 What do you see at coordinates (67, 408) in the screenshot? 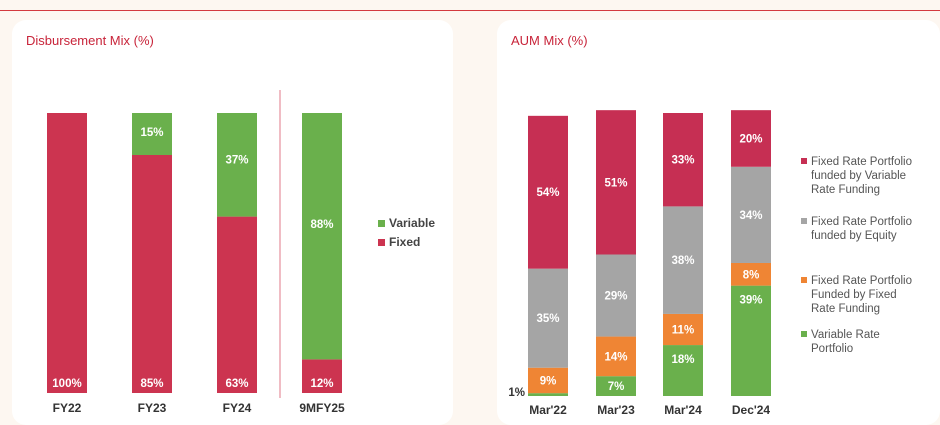
I see `category-label-fy22: FY22` at bounding box center [67, 408].